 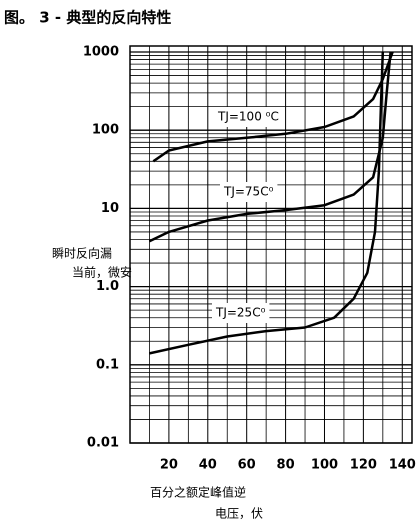 I want to click on x-tick-label: 40, so click(x=208, y=465).